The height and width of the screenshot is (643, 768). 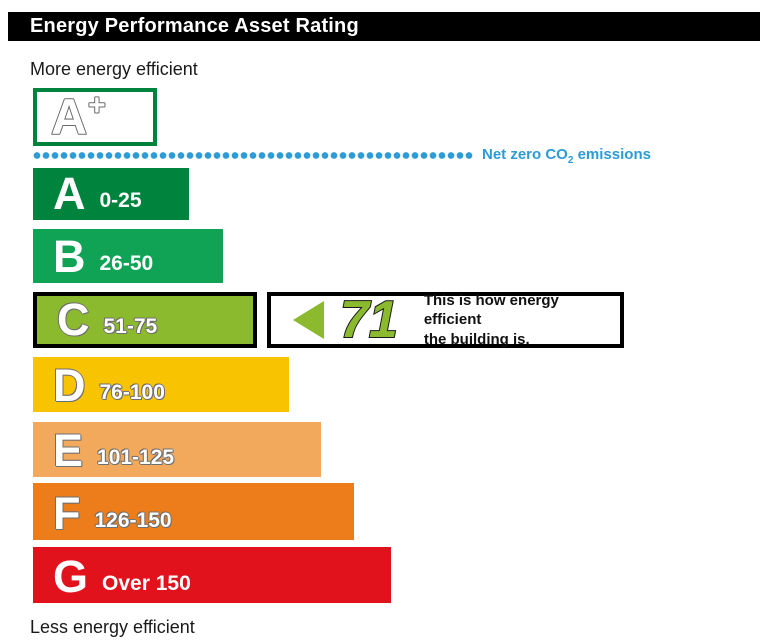 I want to click on band-a: A 0-25, so click(x=111, y=194).